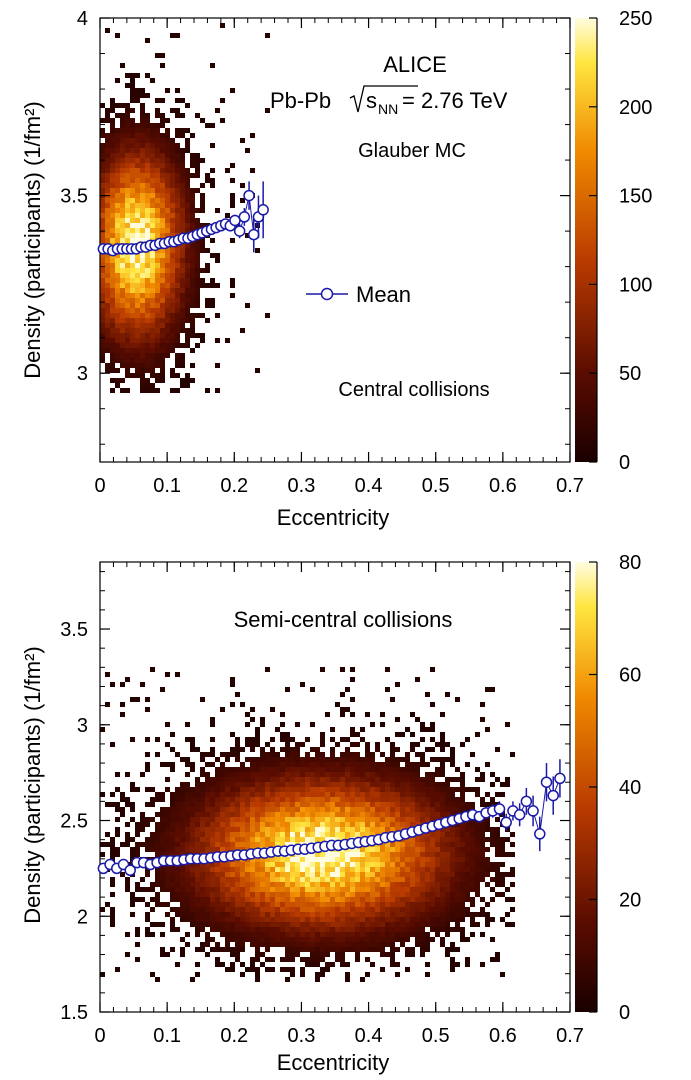 Image resolution: width=691 pixels, height=1080 pixels. I want to click on x-axis-label: Eccentricity, so click(333, 517).